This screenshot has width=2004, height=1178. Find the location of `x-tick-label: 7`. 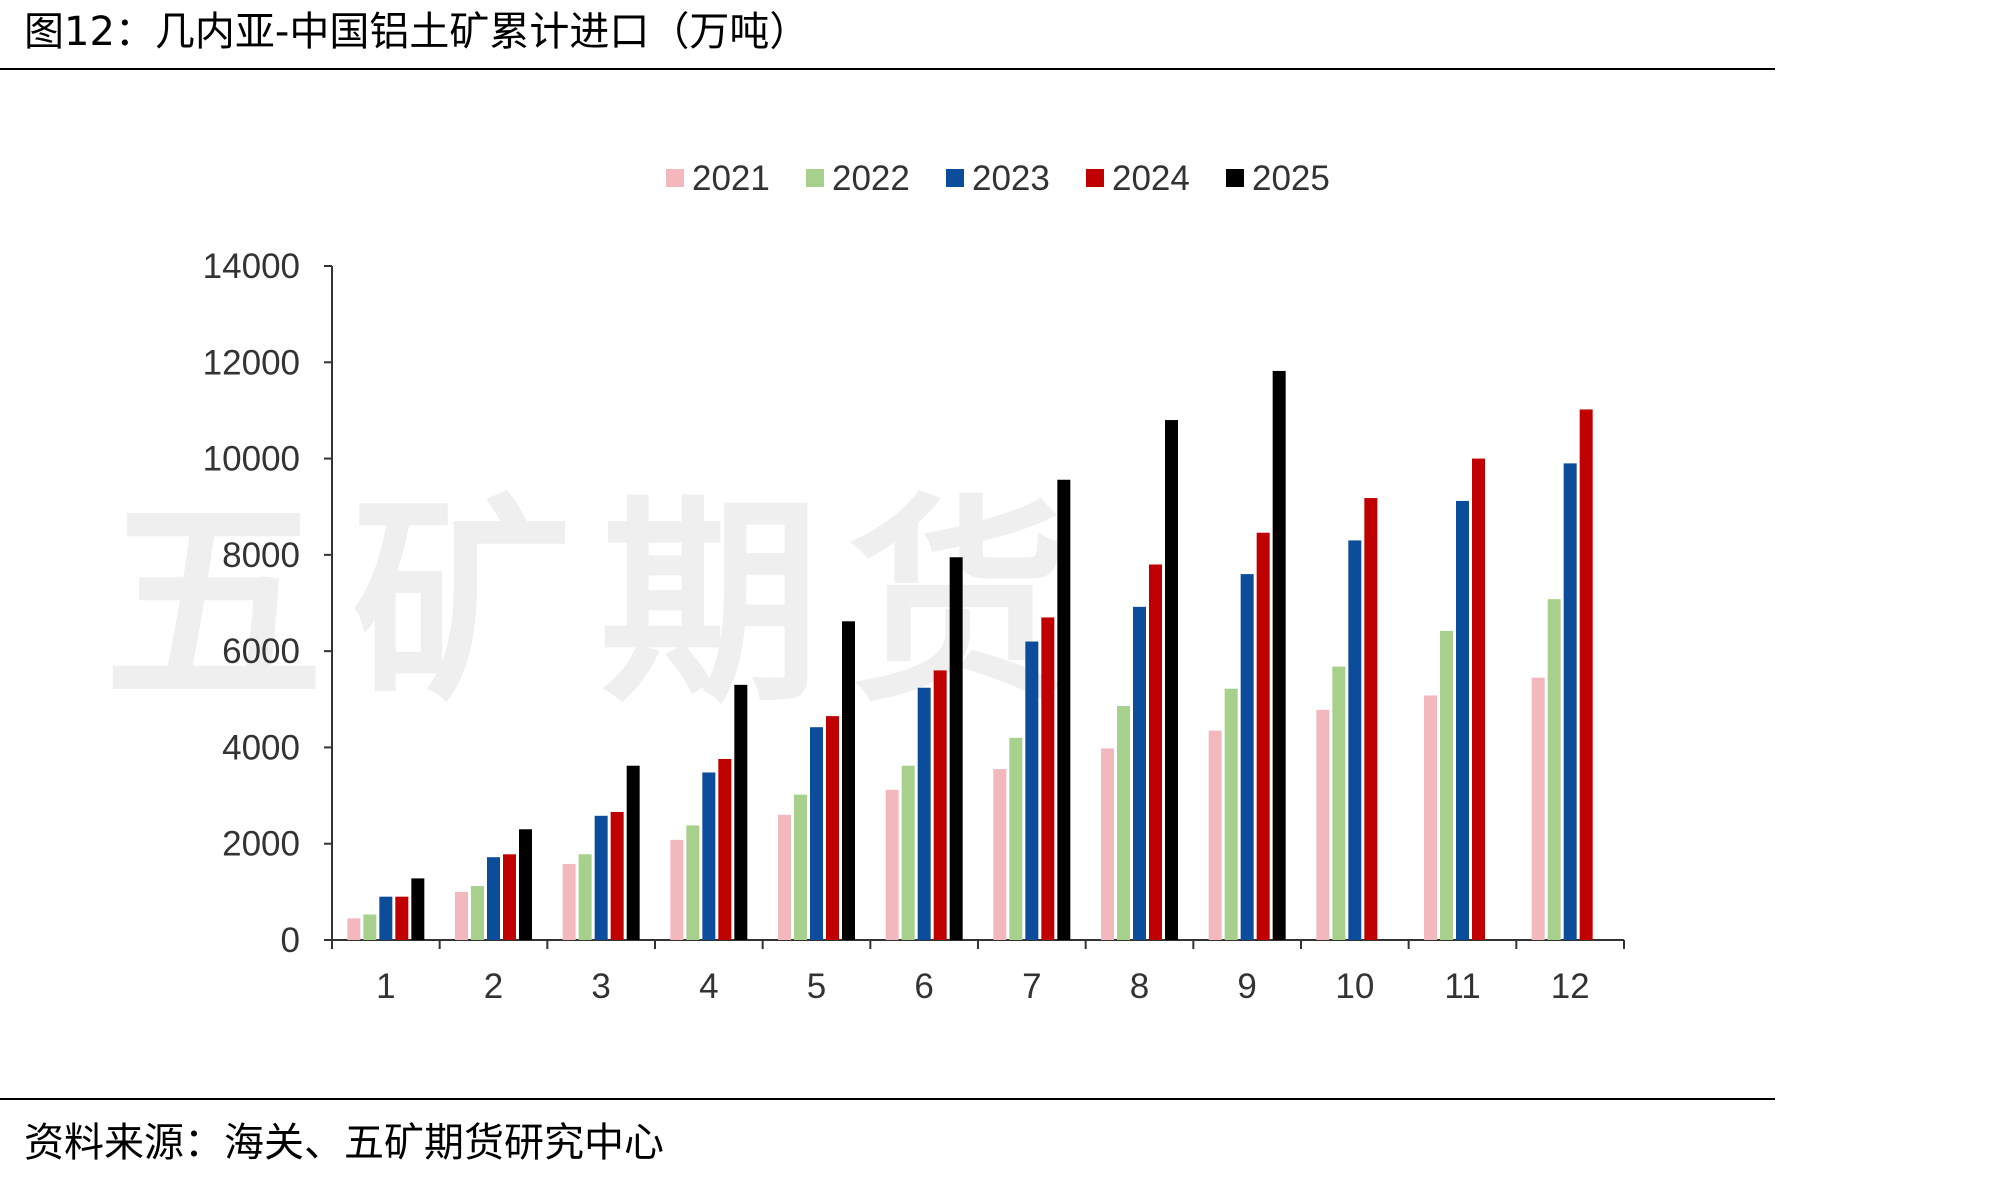

x-tick-label: 7 is located at coordinates (1031, 986).